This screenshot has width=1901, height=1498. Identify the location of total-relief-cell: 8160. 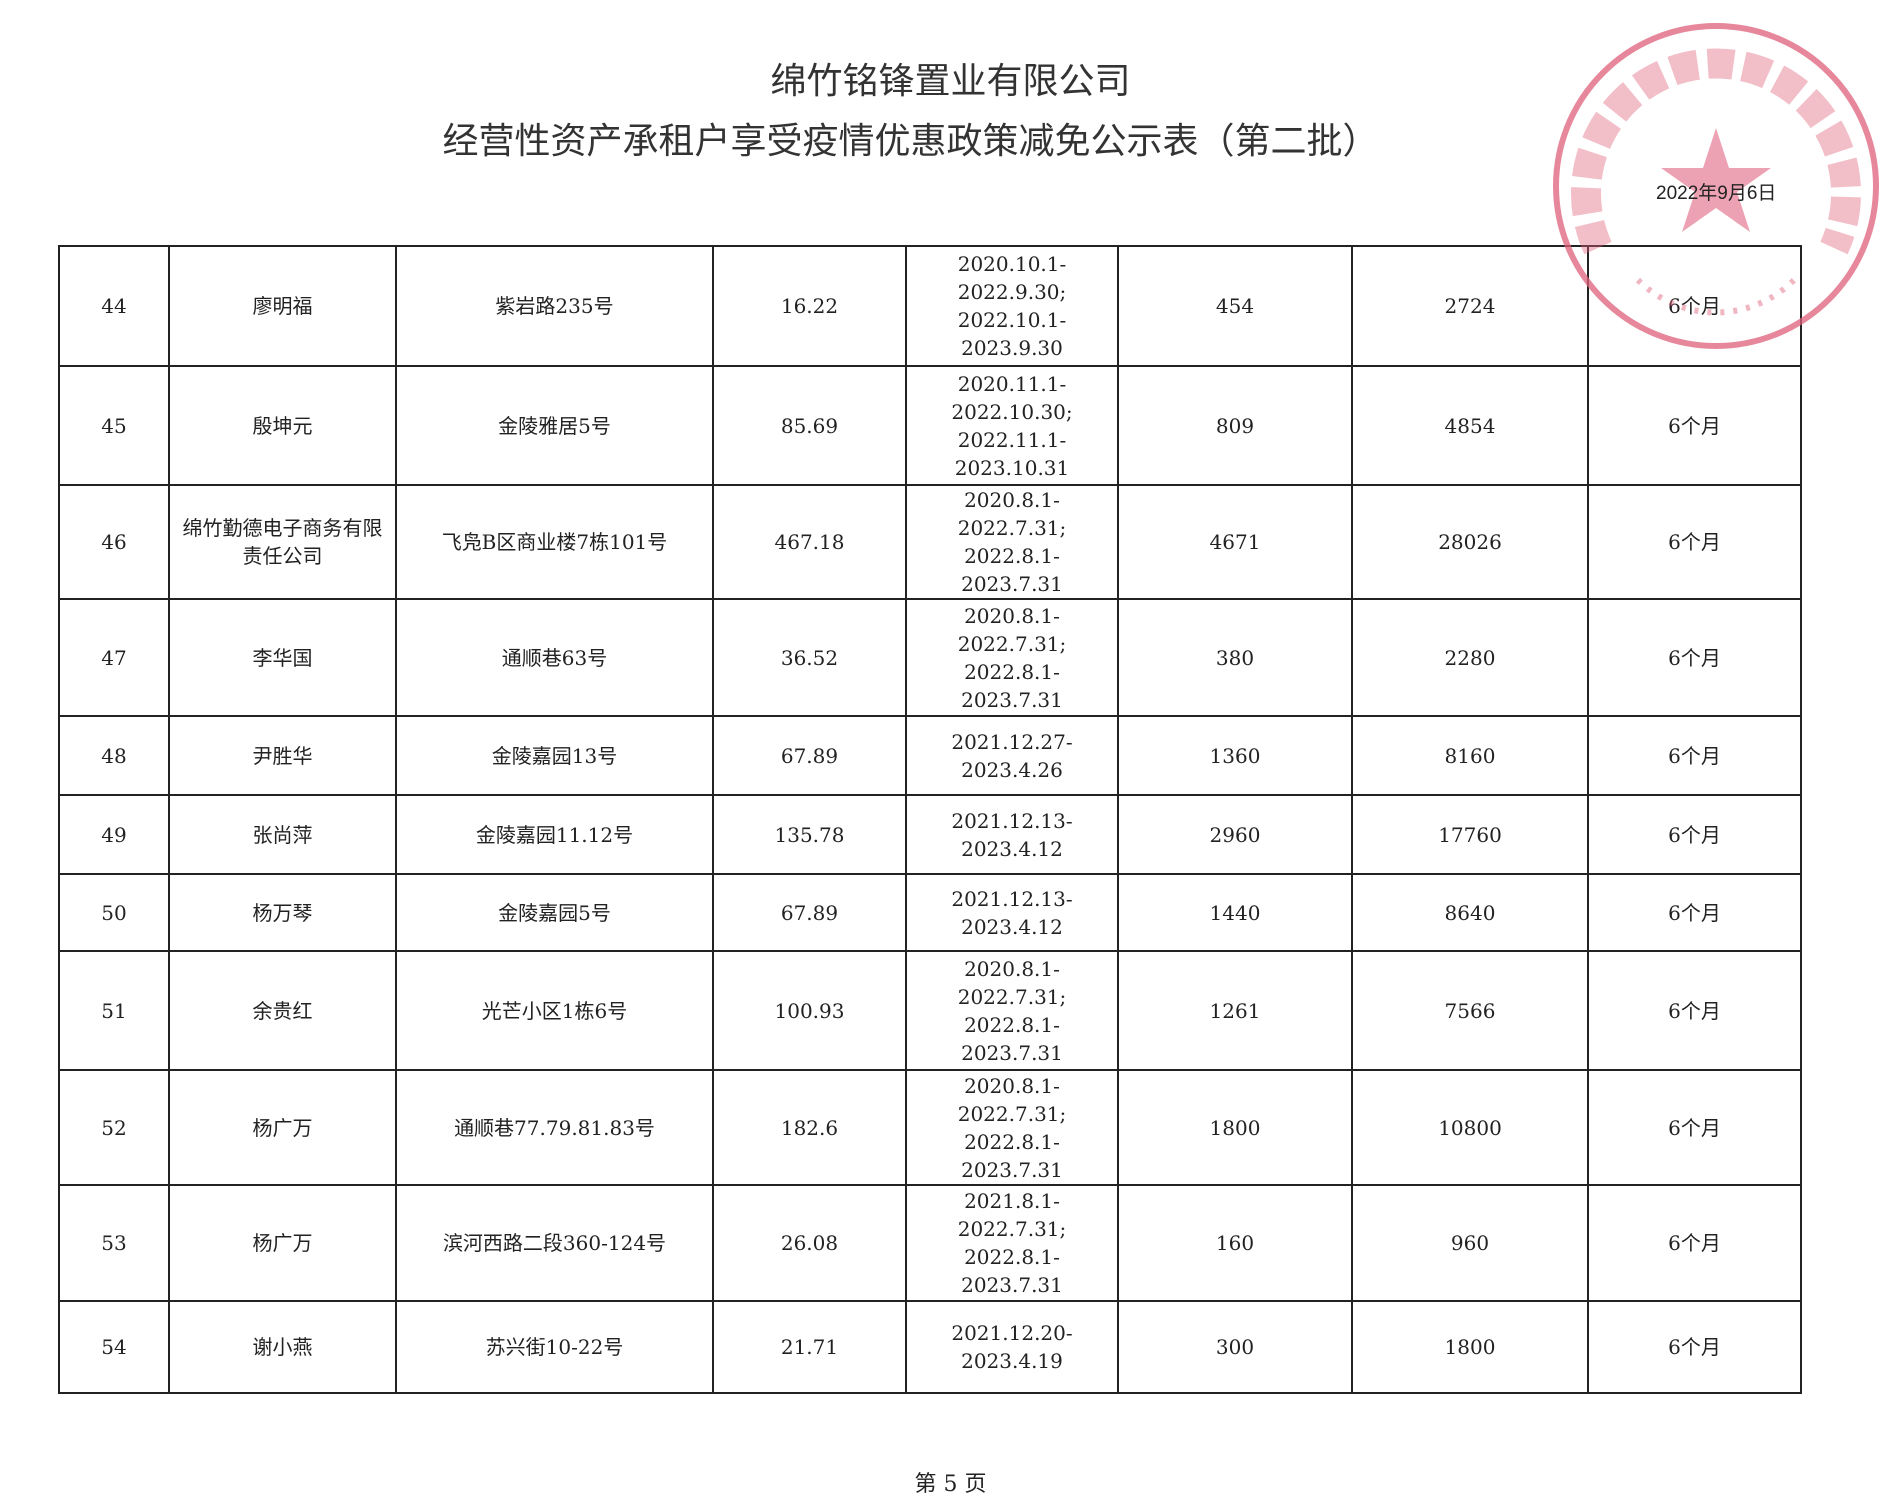
(1470, 755).